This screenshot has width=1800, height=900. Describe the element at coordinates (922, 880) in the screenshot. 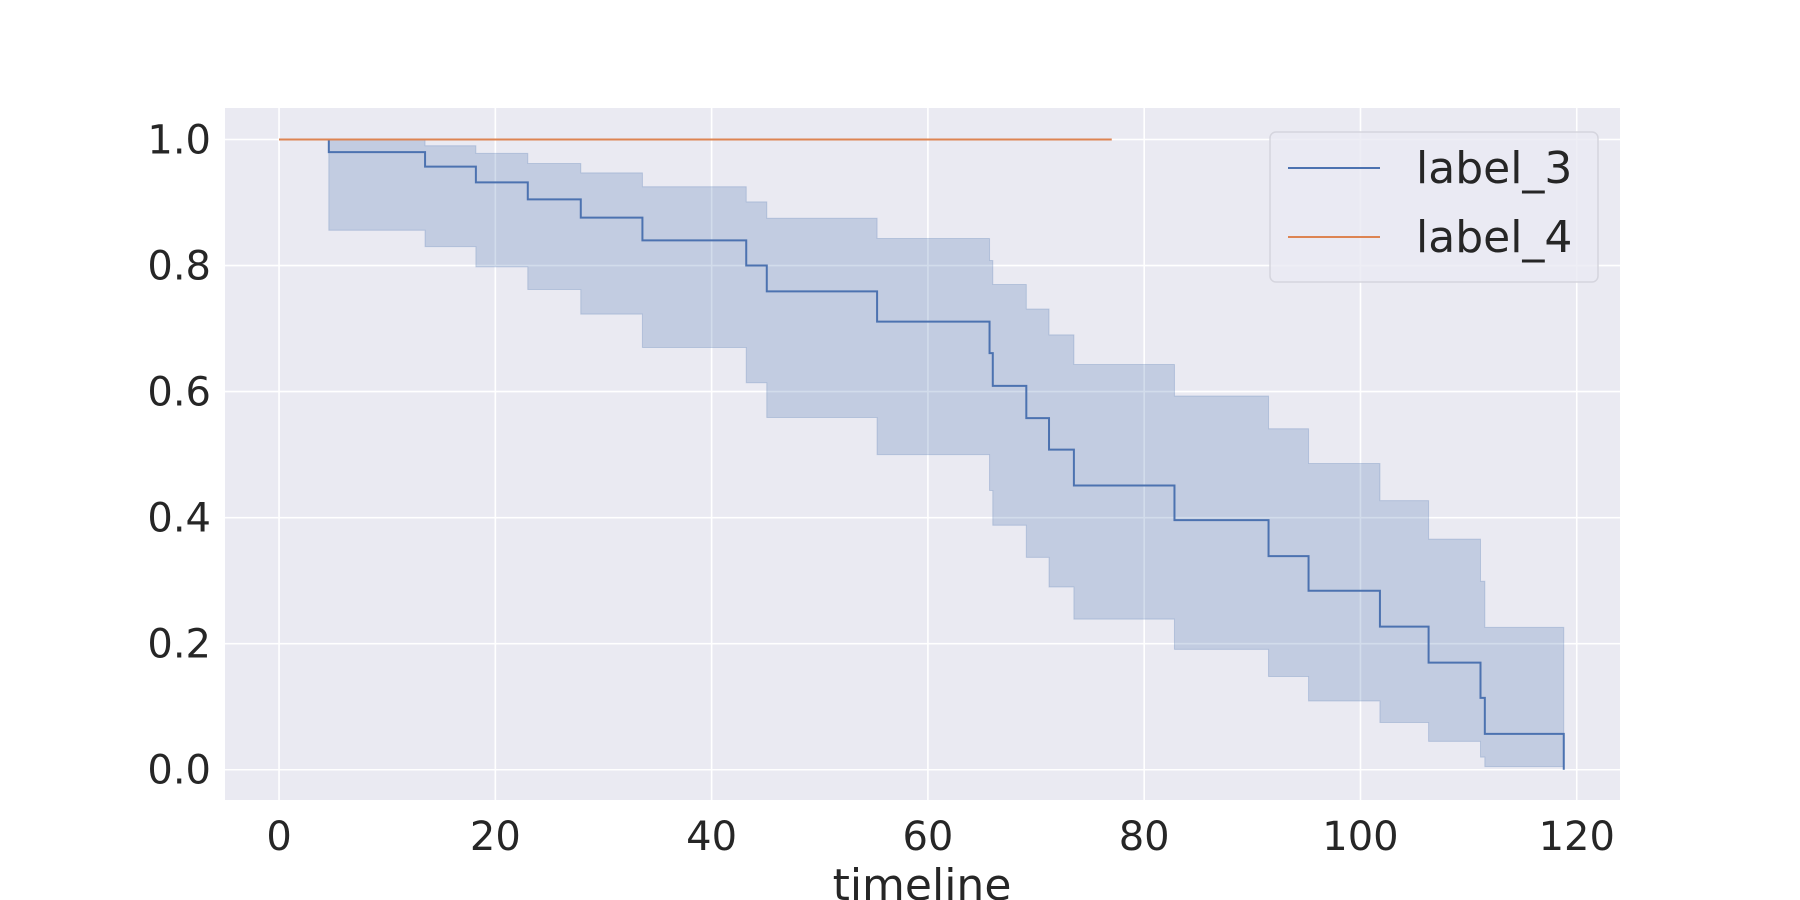

I see `x-axis-label: timeline` at that location.